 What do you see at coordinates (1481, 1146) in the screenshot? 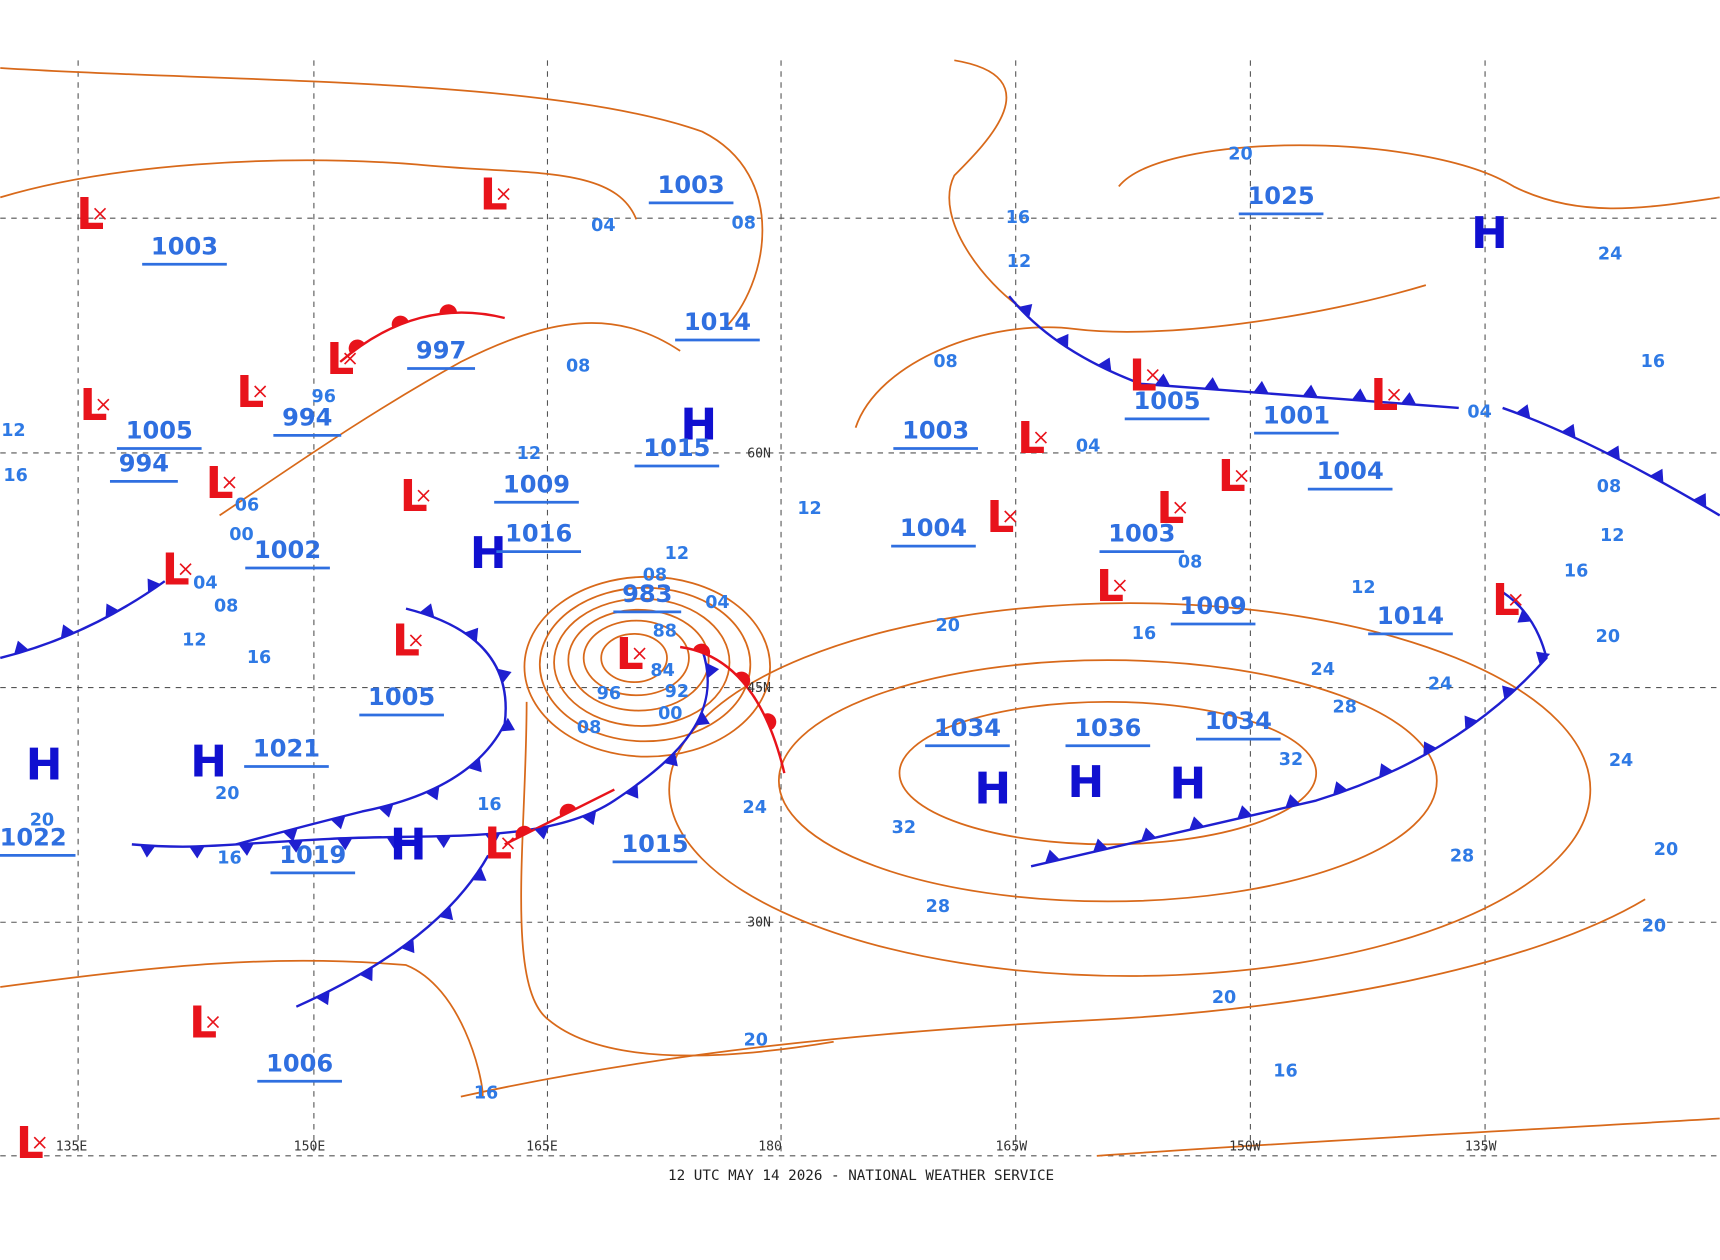
I see `longitude-label: 135W` at bounding box center [1481, 1146].